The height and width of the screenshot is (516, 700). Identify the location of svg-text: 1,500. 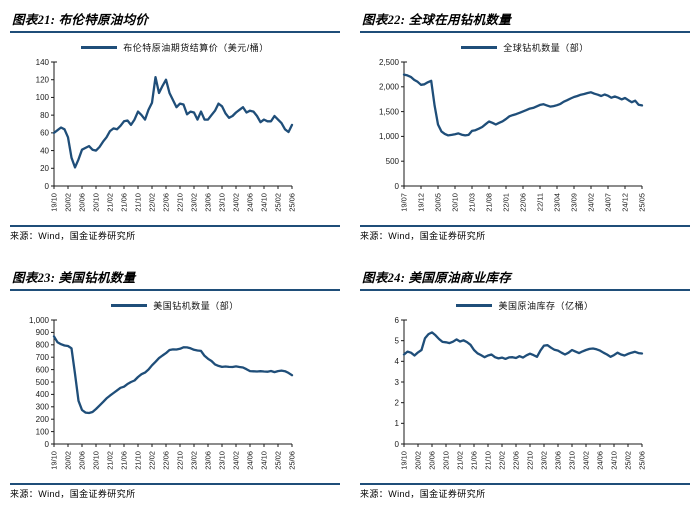
(389, 111).